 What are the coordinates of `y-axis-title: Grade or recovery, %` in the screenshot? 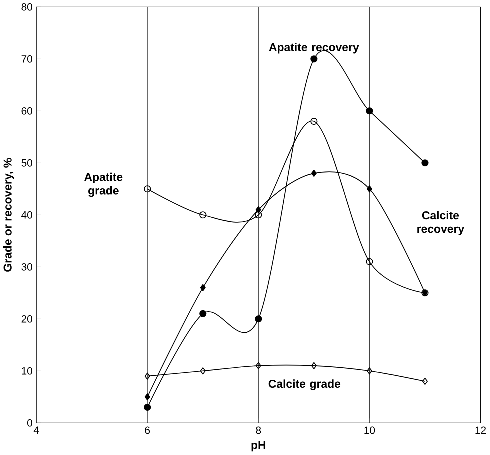 It's located at (8, 215).